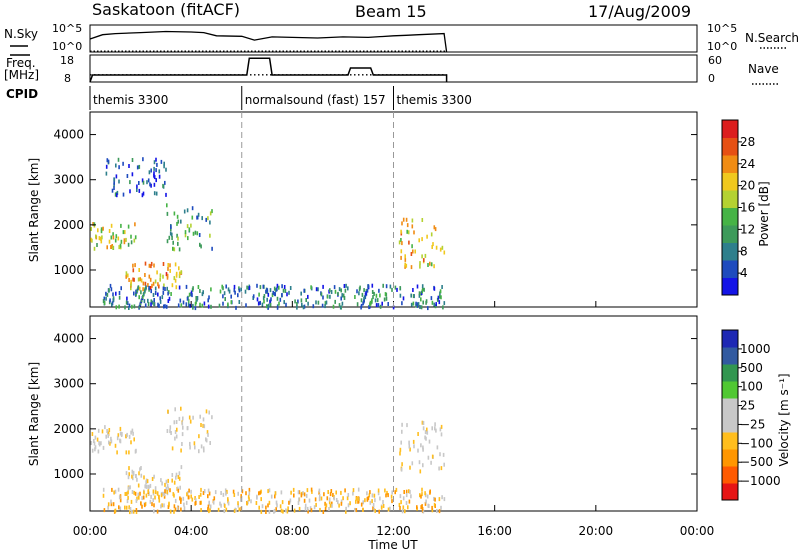 This screenshot has height=554, width=800. I want to click on power-colorbar-cell, so click(730, 251).